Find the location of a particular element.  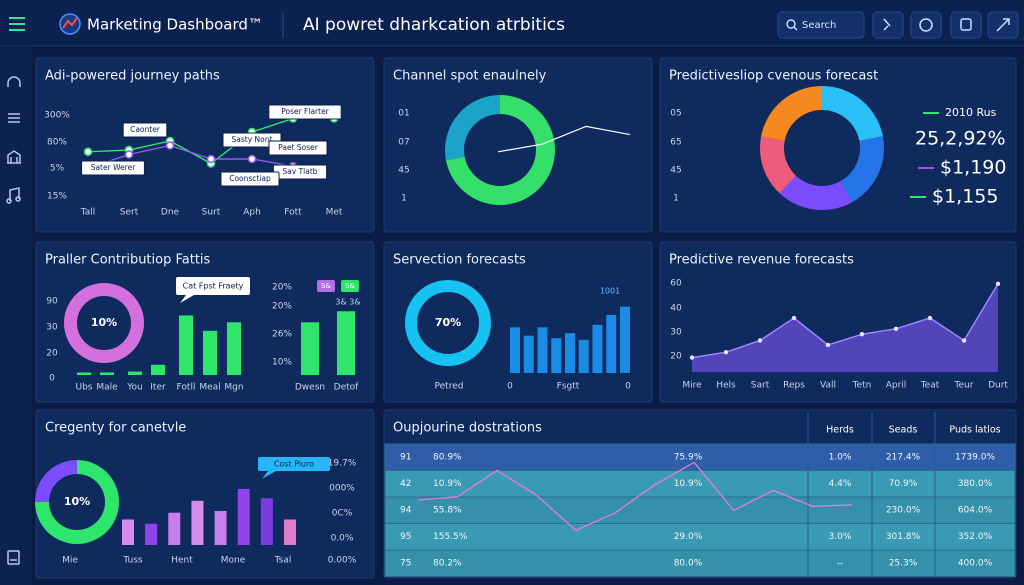

progress-ring is located at coordinates (448, 323).